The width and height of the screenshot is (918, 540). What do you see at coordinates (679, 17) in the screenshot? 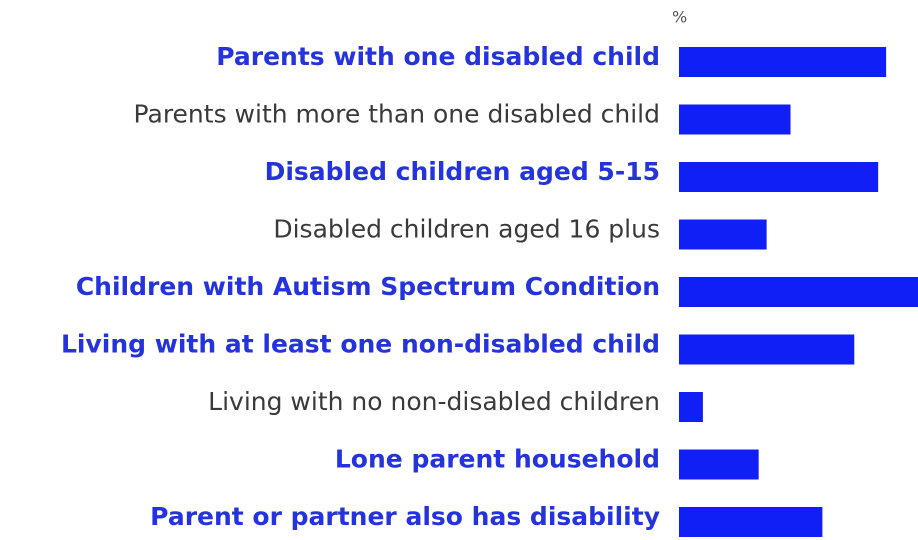
I see `unit-label: %` at bounding box center [679, 17].